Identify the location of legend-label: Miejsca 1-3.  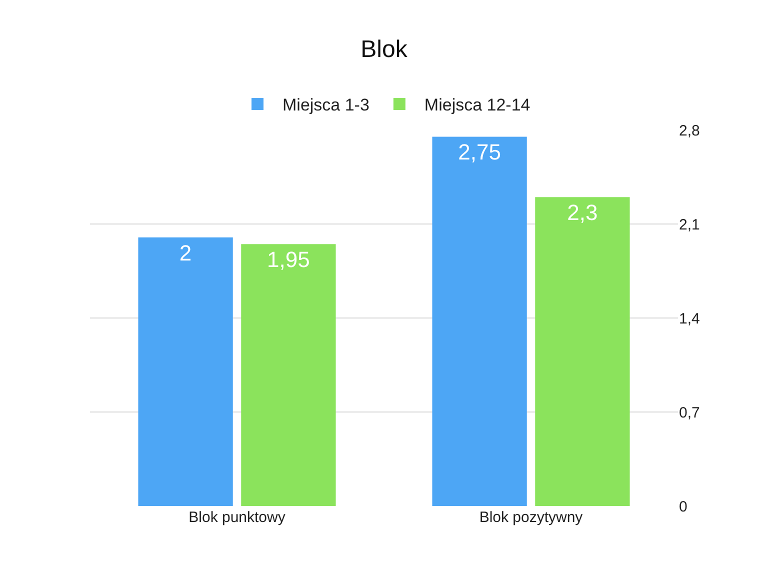
(326, 105).